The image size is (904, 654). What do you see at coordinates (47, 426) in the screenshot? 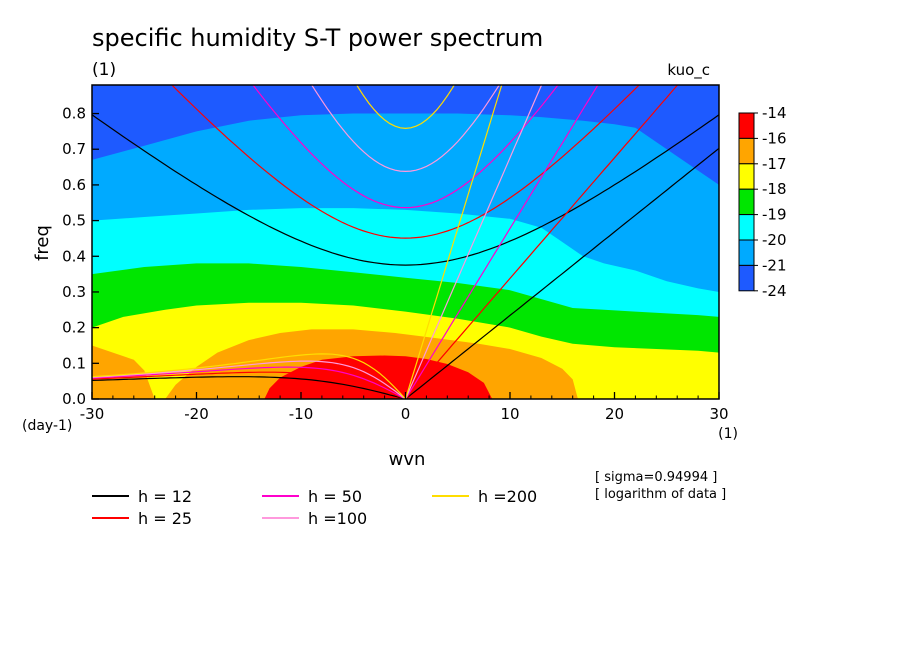
I see `y-axis-unit: (day-1)` at bounding box center [47, 426].